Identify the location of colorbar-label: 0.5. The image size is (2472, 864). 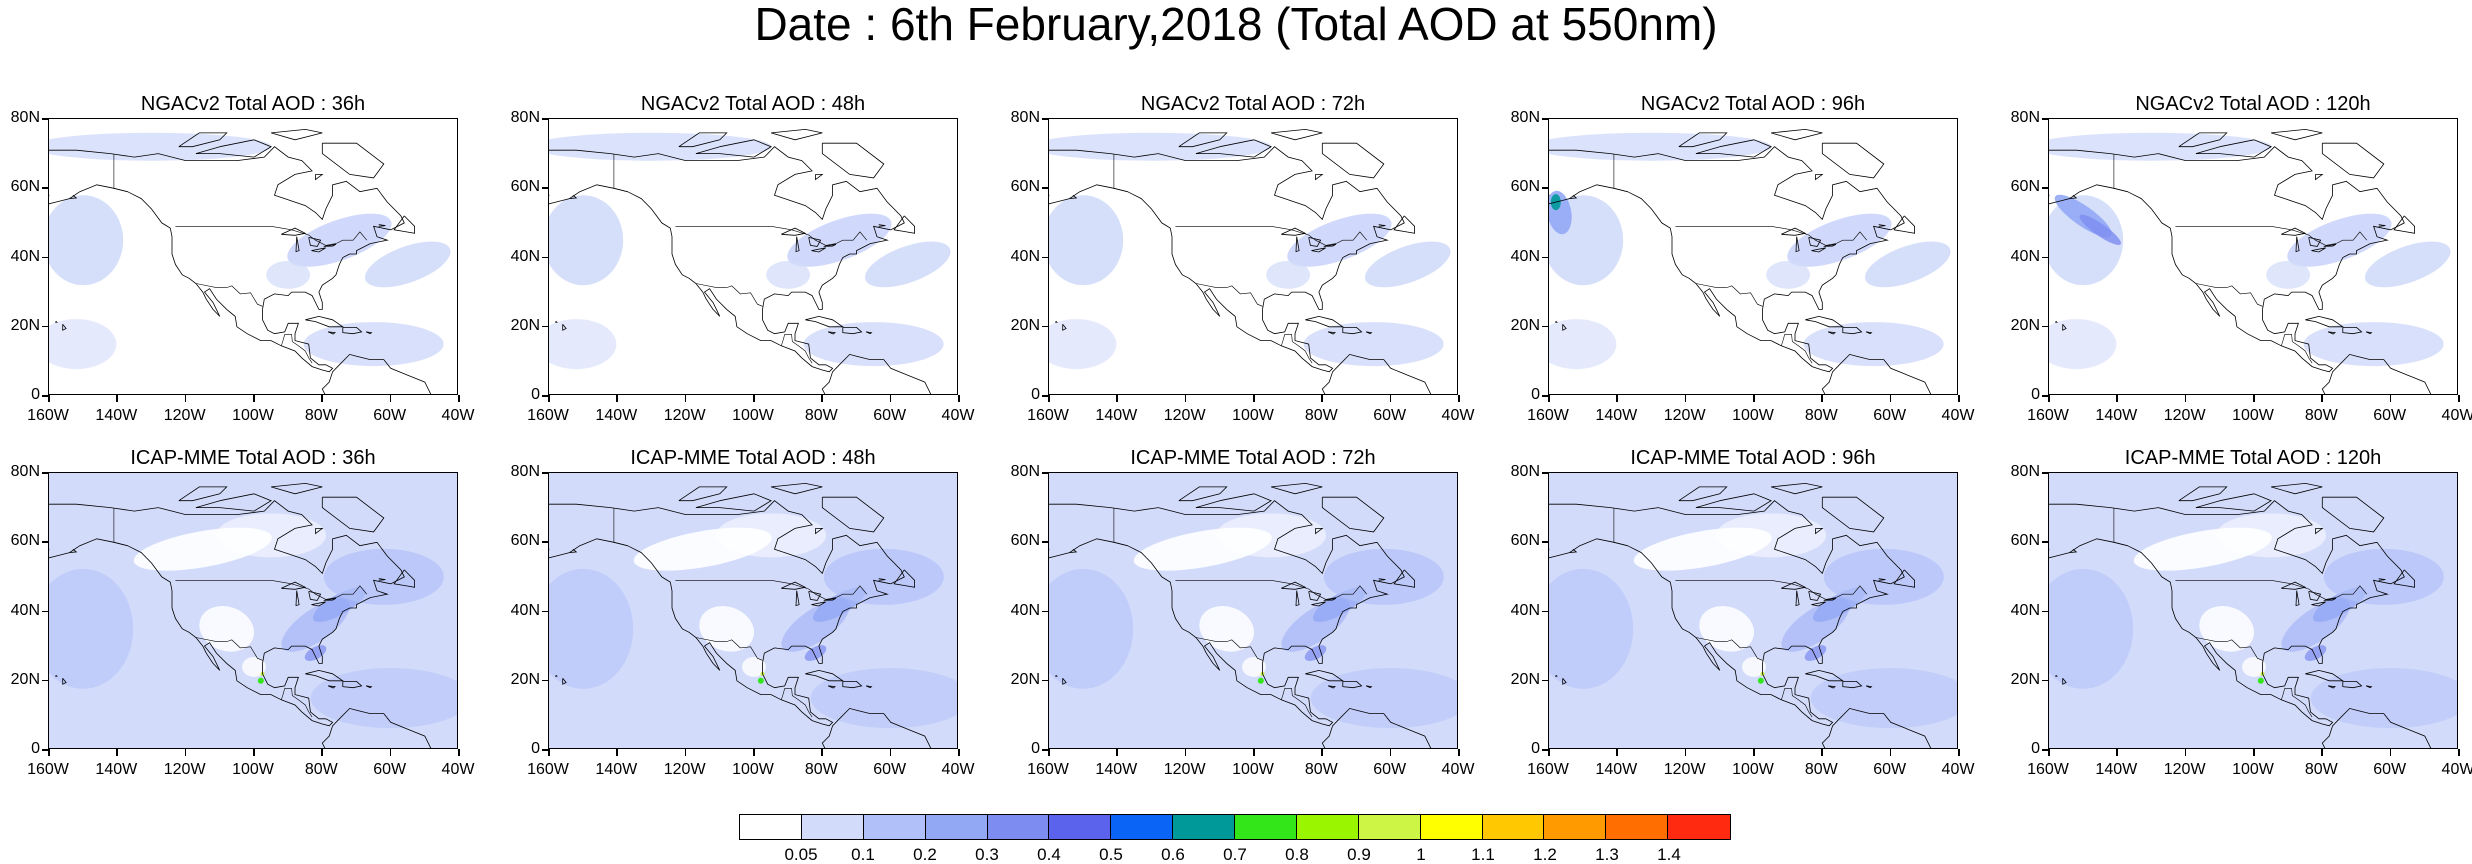
(1111, 854).